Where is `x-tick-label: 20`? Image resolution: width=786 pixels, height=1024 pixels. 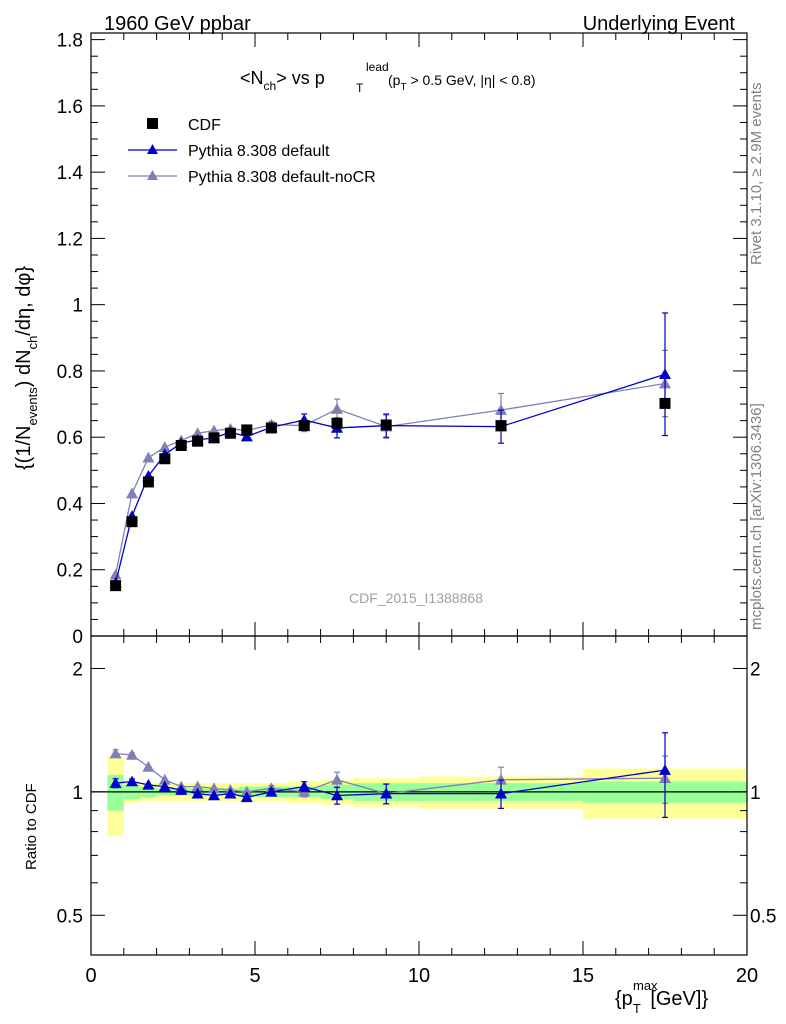 x-tick-label: 20 is located at coordinates (747, 976).